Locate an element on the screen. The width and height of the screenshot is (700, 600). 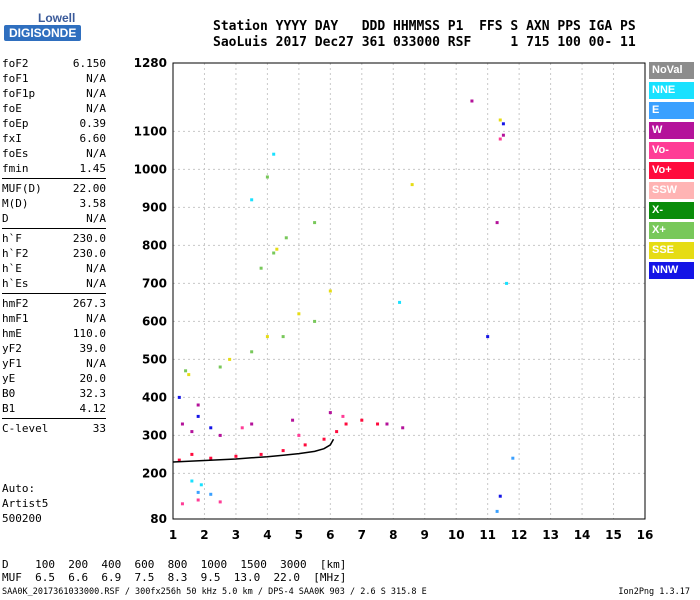
x-tick-label: 13 is located at coordinates (550, 535).